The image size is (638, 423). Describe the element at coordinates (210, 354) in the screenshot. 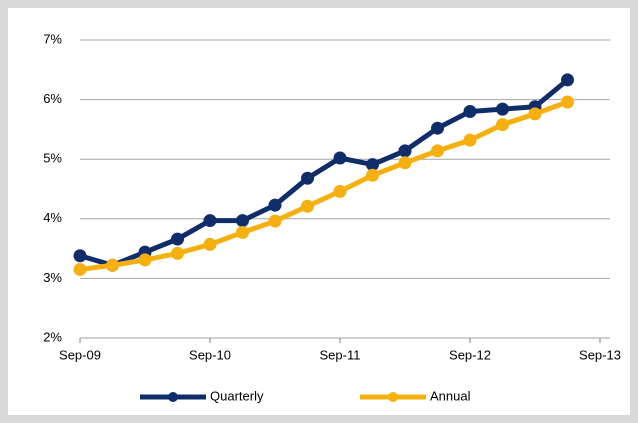

I see `x-tick-label: Sep-10` at that location.